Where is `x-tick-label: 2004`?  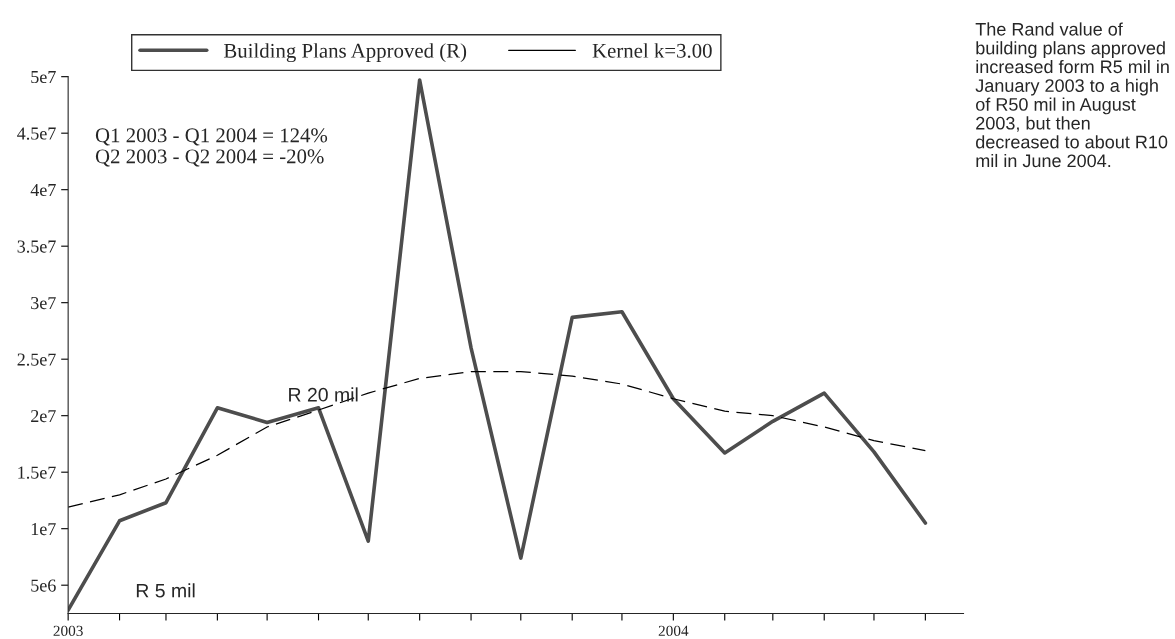 x-tick-label: 2004 is located at coordinates (673, 630).